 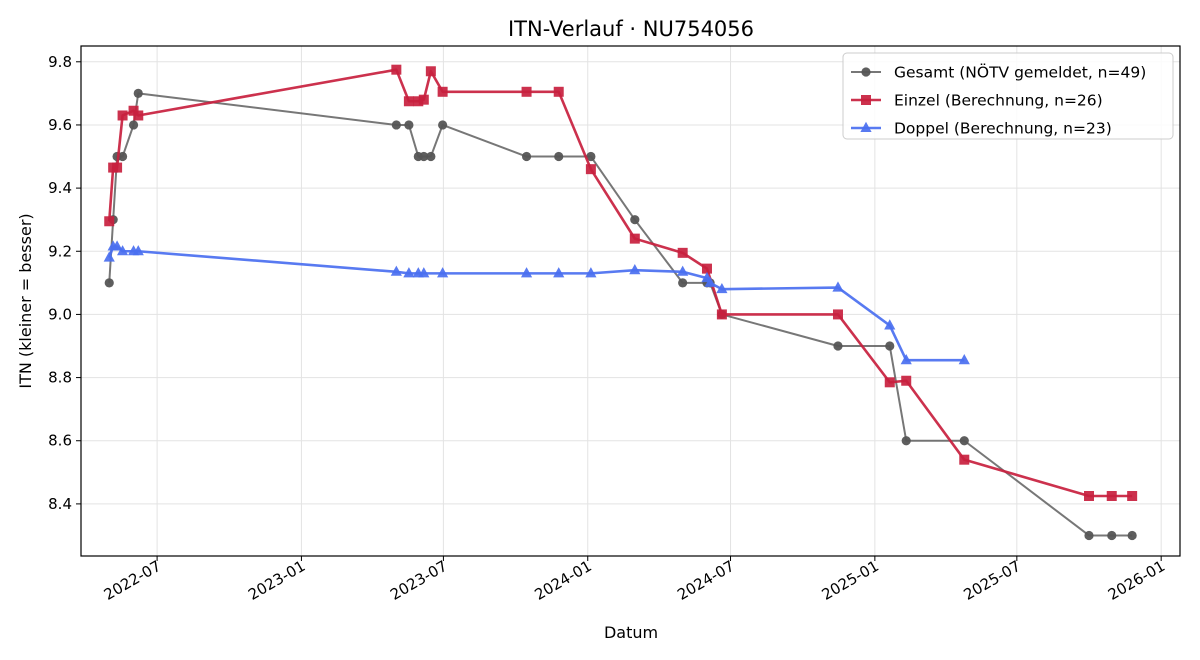 I want to click on y-axis-title: ITN (kleiner = besser), so click(x=25, y=300).